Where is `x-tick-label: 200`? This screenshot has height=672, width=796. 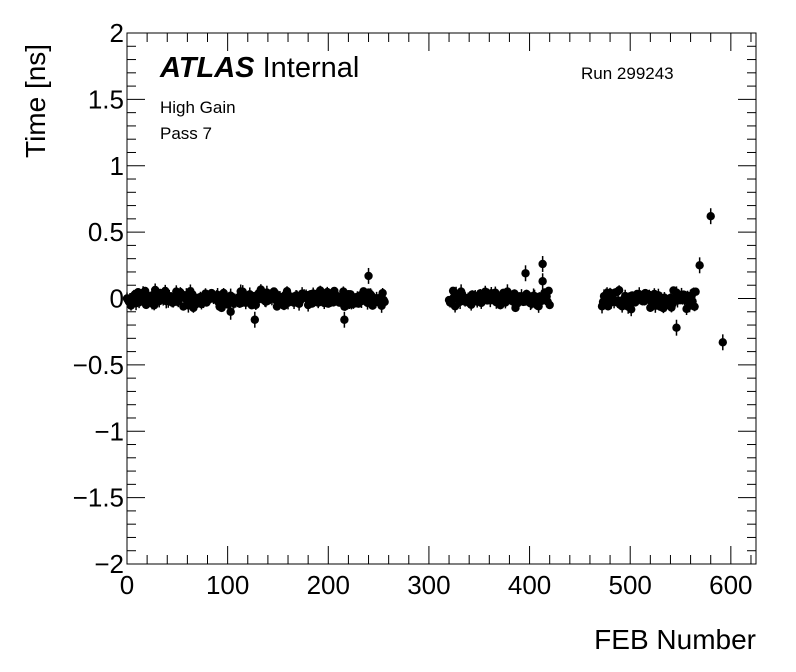 x-tick-label: 200 is located at coordinates (328, 585).